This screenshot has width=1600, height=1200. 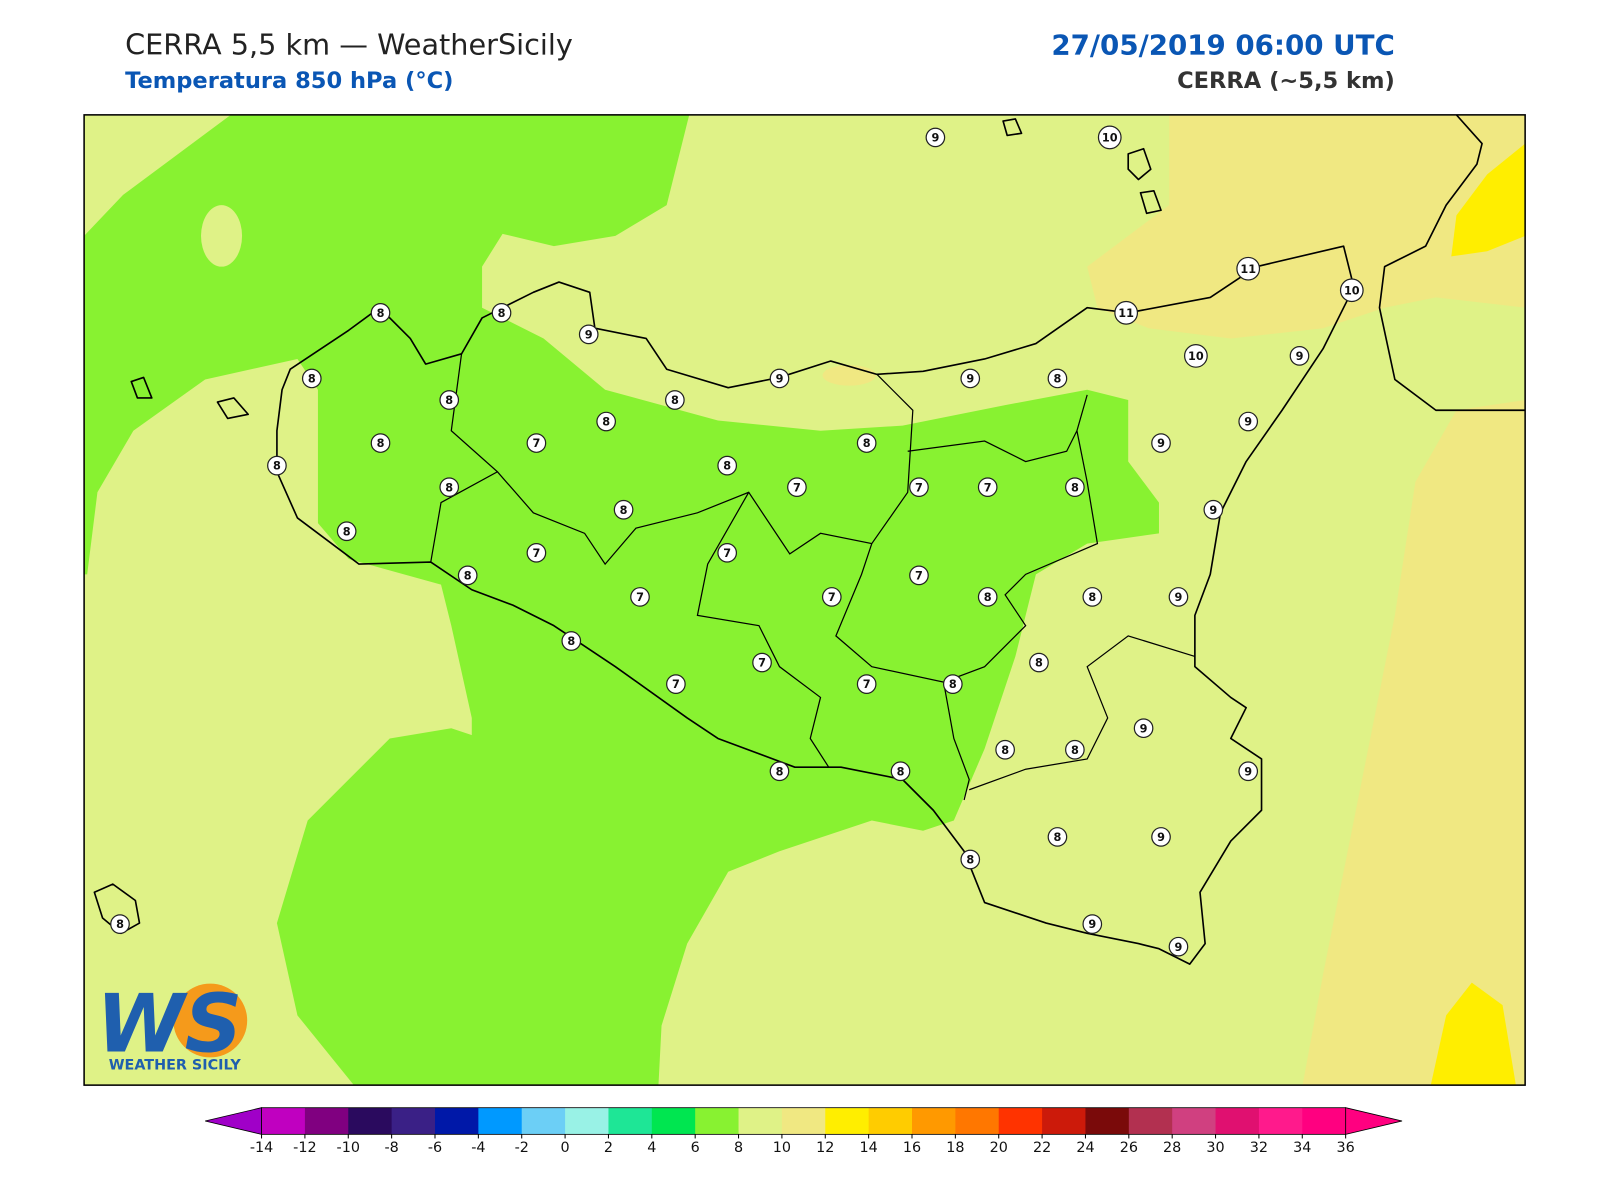 What do you see at coordinates (869, 1148) in the screenshot?
I see `colorbar-tick-label: 14` at bounding box center [869, 1148].